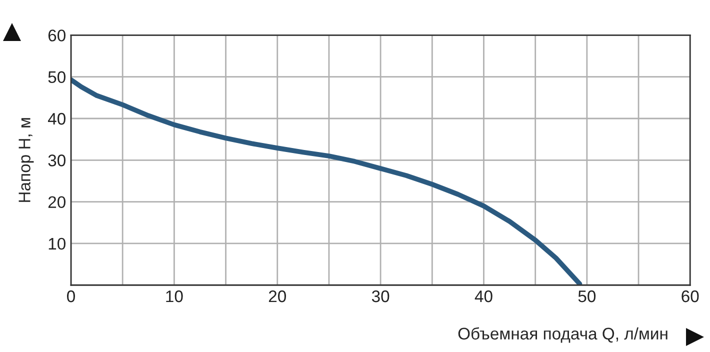  I want to click on y-tick-label: 20, so click(57, 202).